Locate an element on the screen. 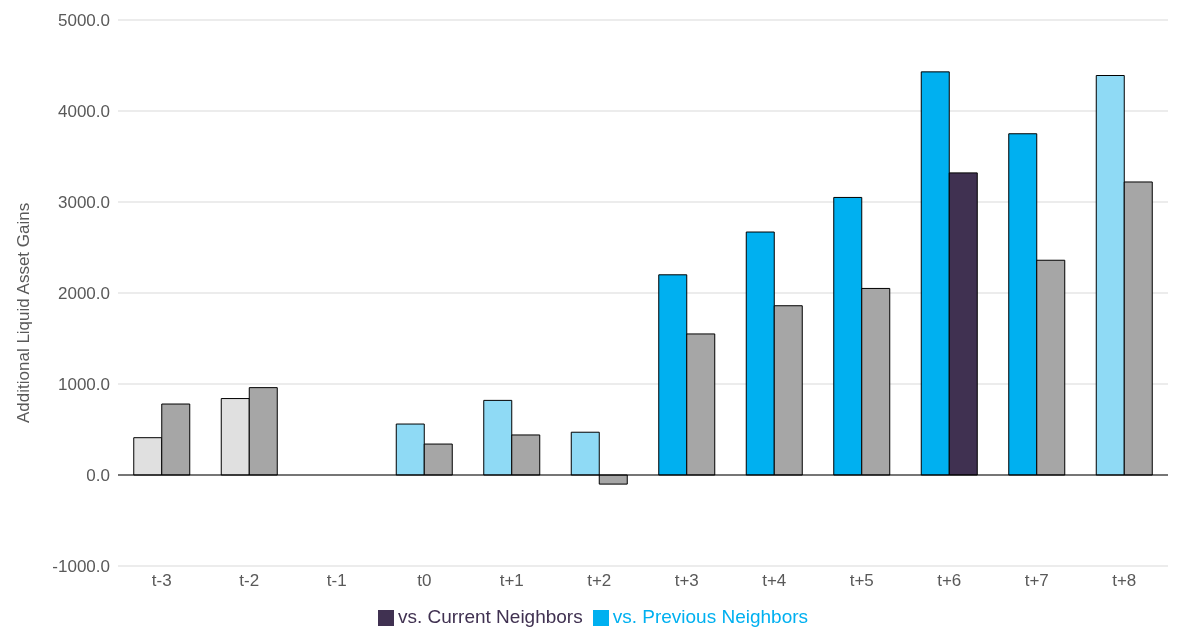 The image size is (1182, 639). x-tick-label: t+3 is located at coordinates (686, 581).